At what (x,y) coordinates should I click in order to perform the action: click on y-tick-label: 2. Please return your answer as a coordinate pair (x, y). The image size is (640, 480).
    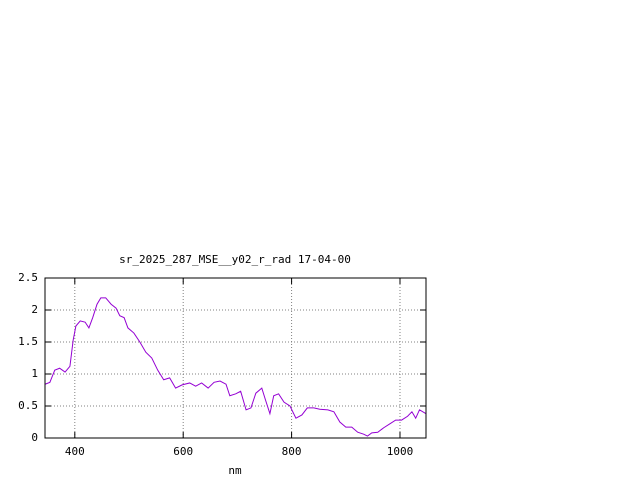
    Looking at the image, I should click on (34, 309).